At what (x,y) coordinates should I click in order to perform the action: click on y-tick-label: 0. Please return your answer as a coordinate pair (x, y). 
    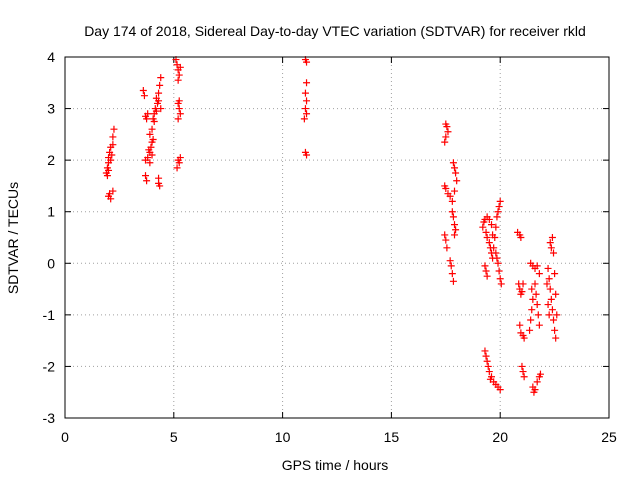
    Looking at the image, I should click on (51, 263).